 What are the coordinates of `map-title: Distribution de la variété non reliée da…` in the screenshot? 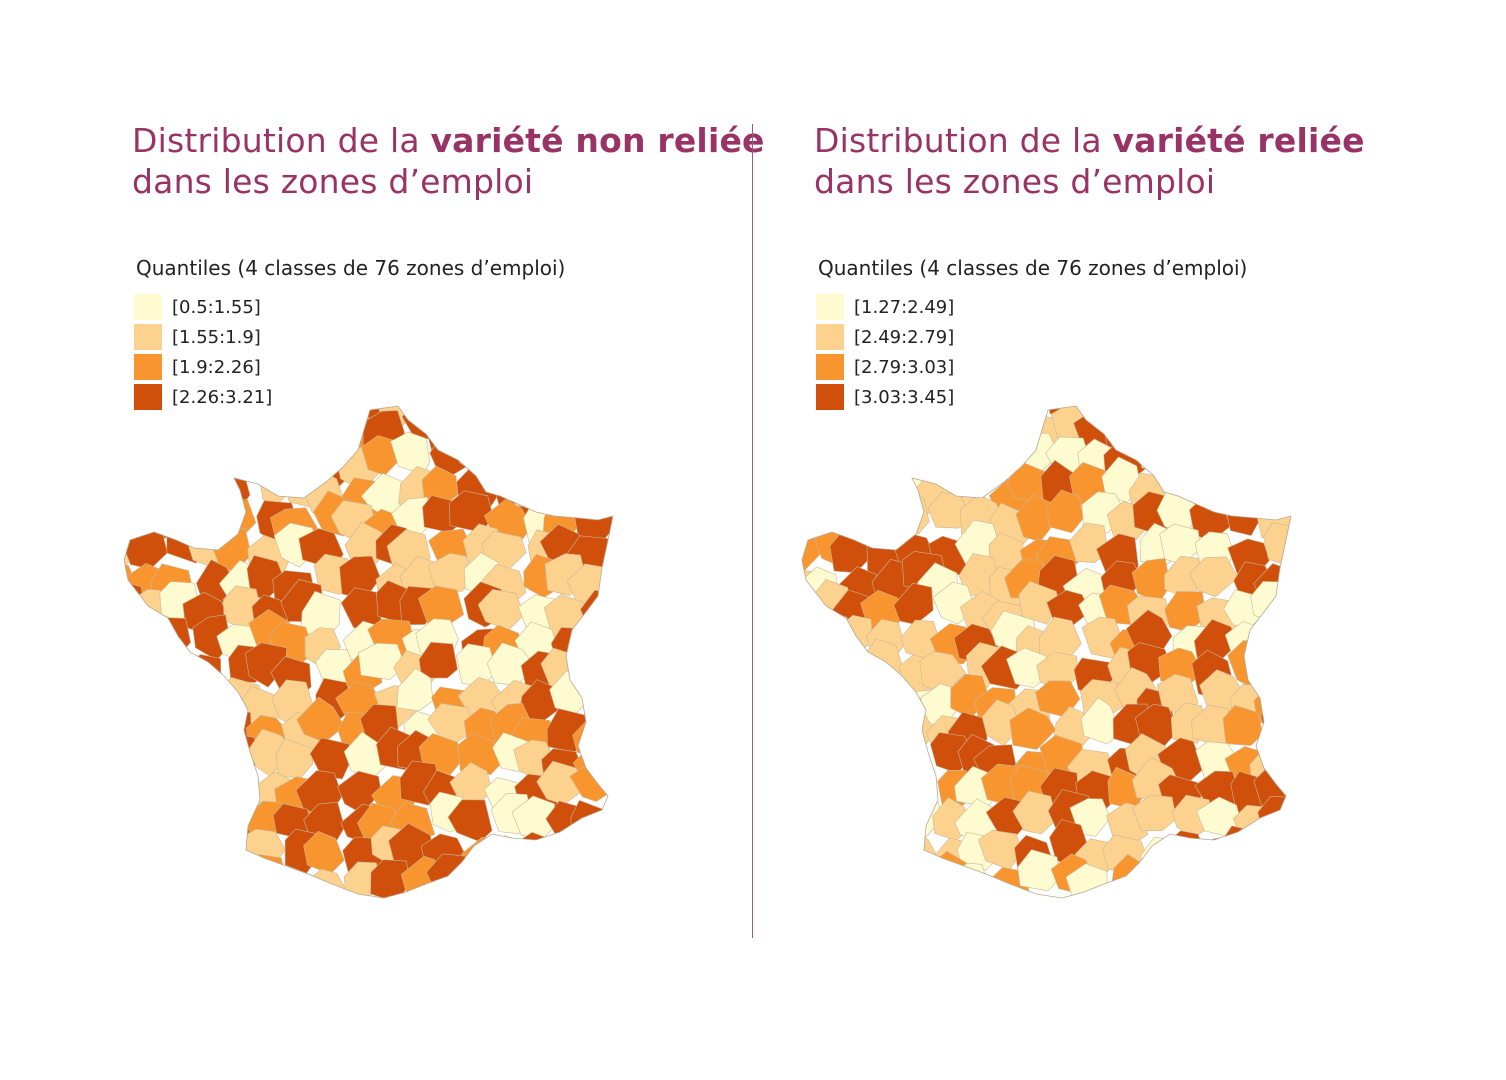 It's located at (457, 161).